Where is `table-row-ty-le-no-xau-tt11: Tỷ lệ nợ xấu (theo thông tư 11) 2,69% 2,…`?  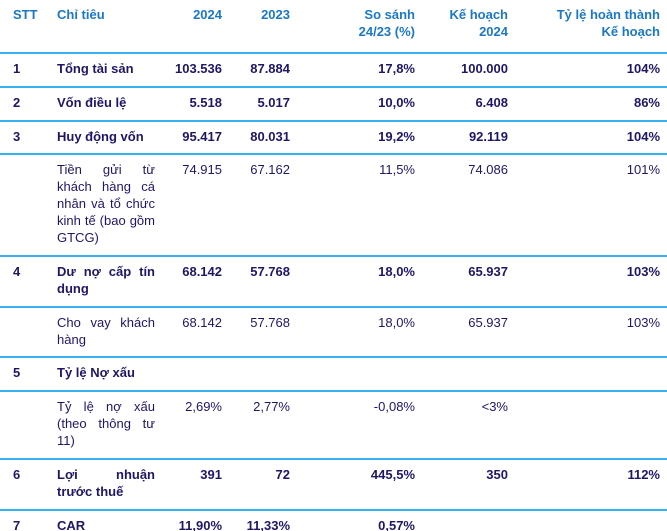 table-row-ty-le-no-xau-tt11: Tỷ lệ nợ xấu (theo thông tư 11) 2,69% 2,… is located at coordinates (333, 425).